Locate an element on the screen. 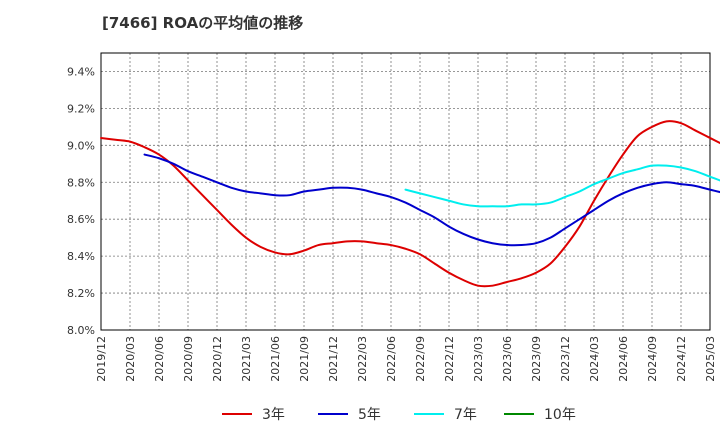 This screenshot has width=720, height=440. legend-label: 3年 is located at coordinates (273, 415).